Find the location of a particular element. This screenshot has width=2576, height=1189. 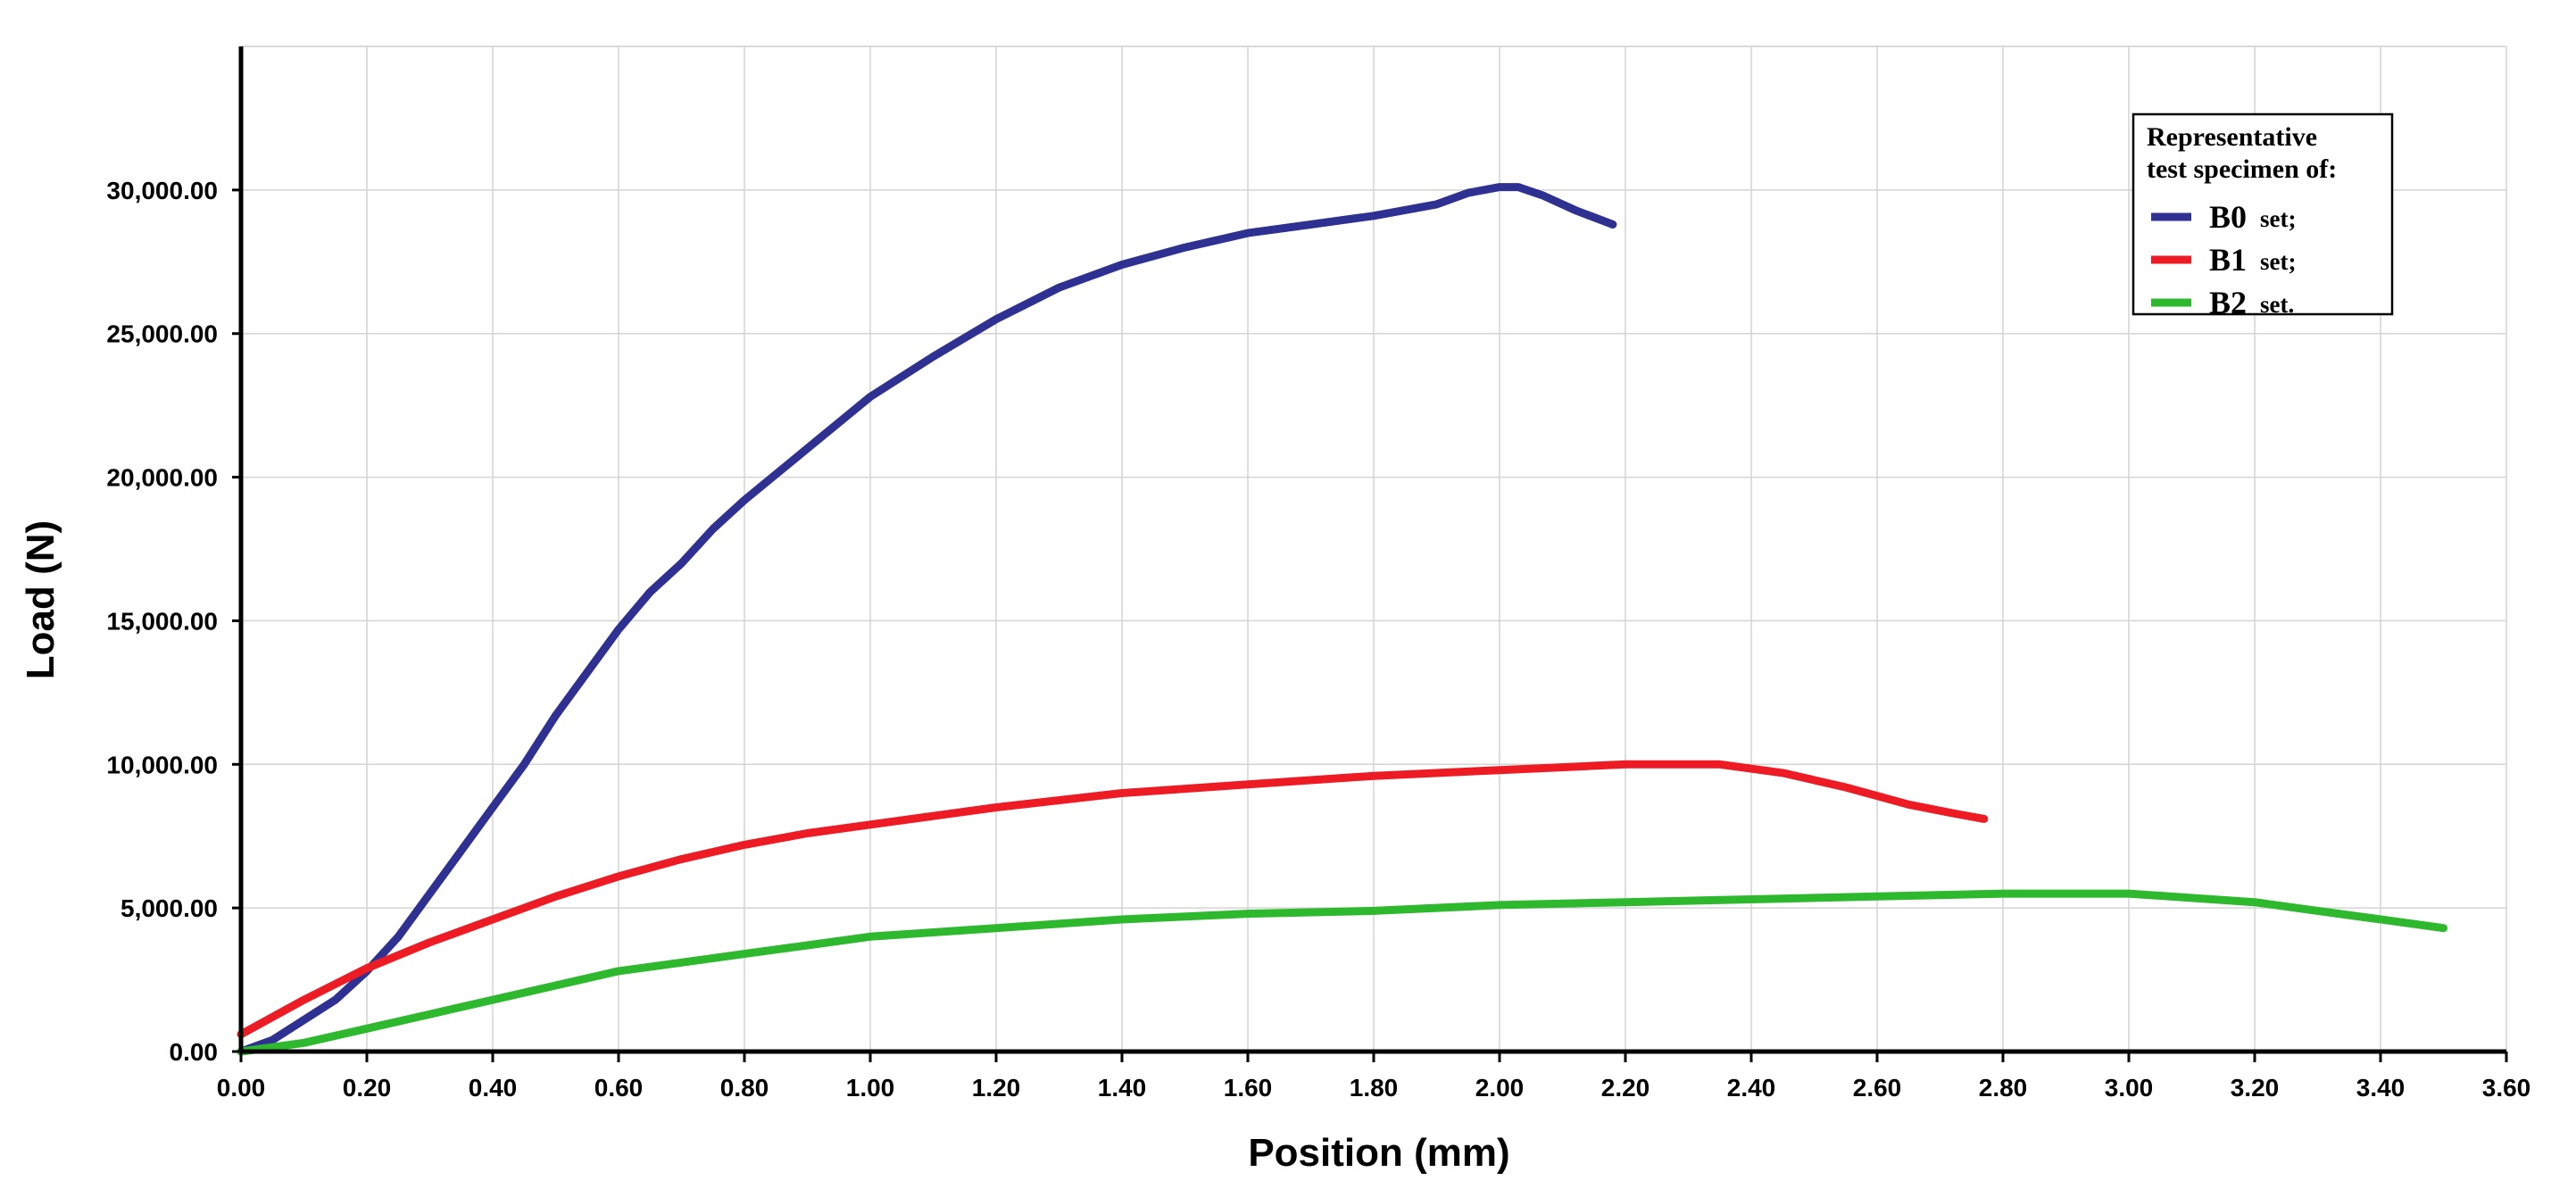

x-axis-title: Position (mm) is located at coordinates (1379, 1153).